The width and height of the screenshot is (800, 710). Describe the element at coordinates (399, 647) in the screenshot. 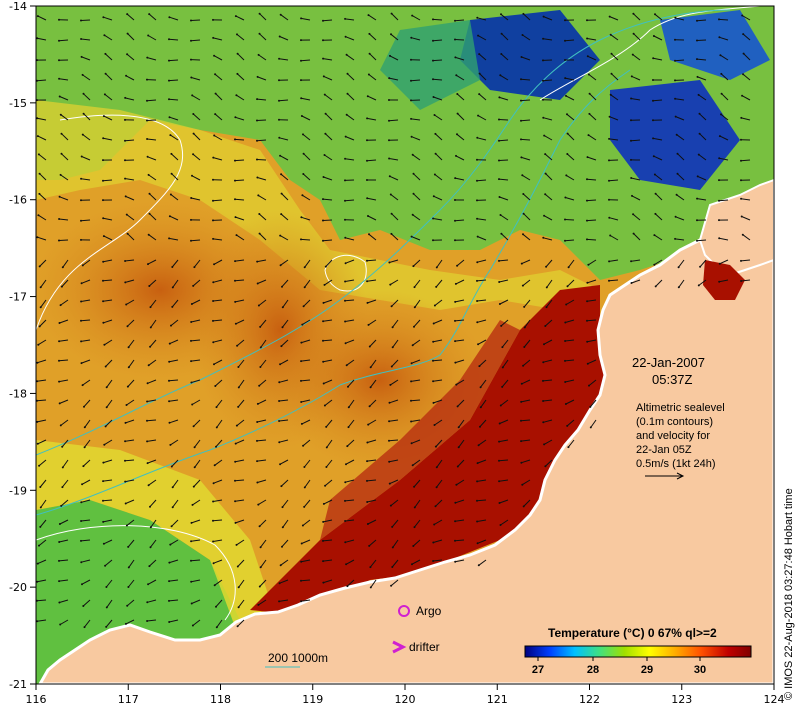

I see `drifter-marker` at that location.